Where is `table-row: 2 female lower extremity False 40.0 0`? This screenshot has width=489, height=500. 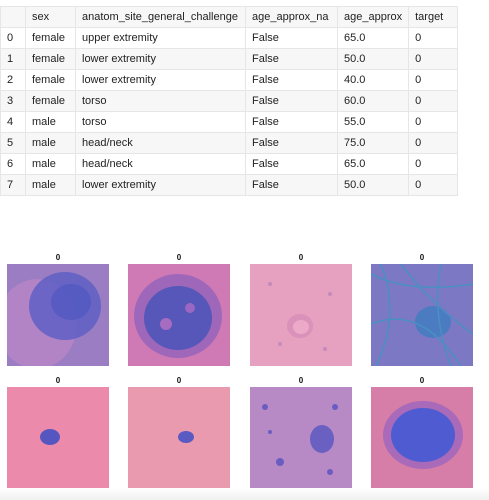
table-row: 2 female lower extremity False 40.0 0 is located at coordinates (229, 80).